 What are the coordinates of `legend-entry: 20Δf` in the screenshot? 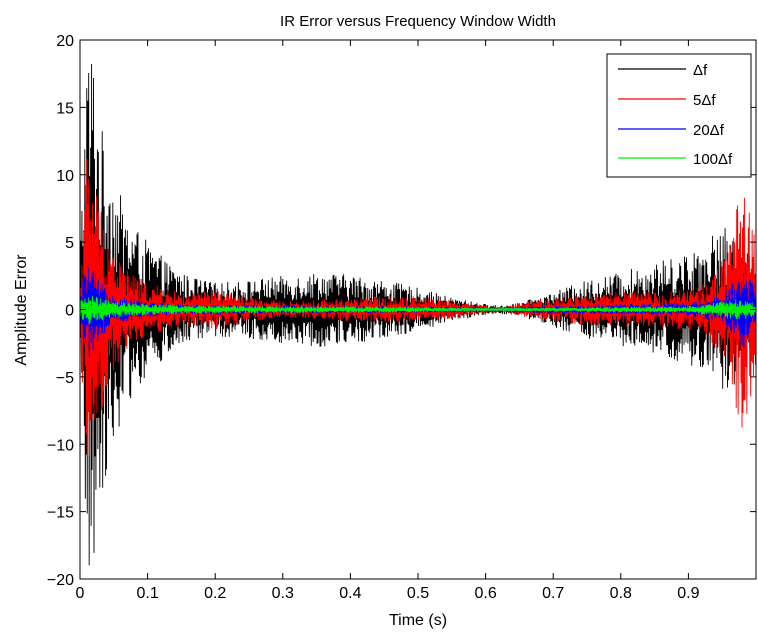 It's located at (671, 130).